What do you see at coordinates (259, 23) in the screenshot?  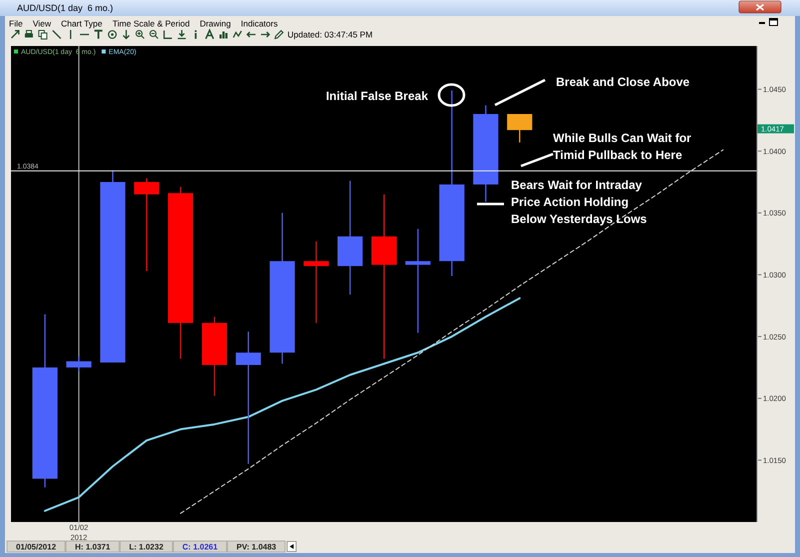 I see `text: Indicators` at bounding box center [259, 23].